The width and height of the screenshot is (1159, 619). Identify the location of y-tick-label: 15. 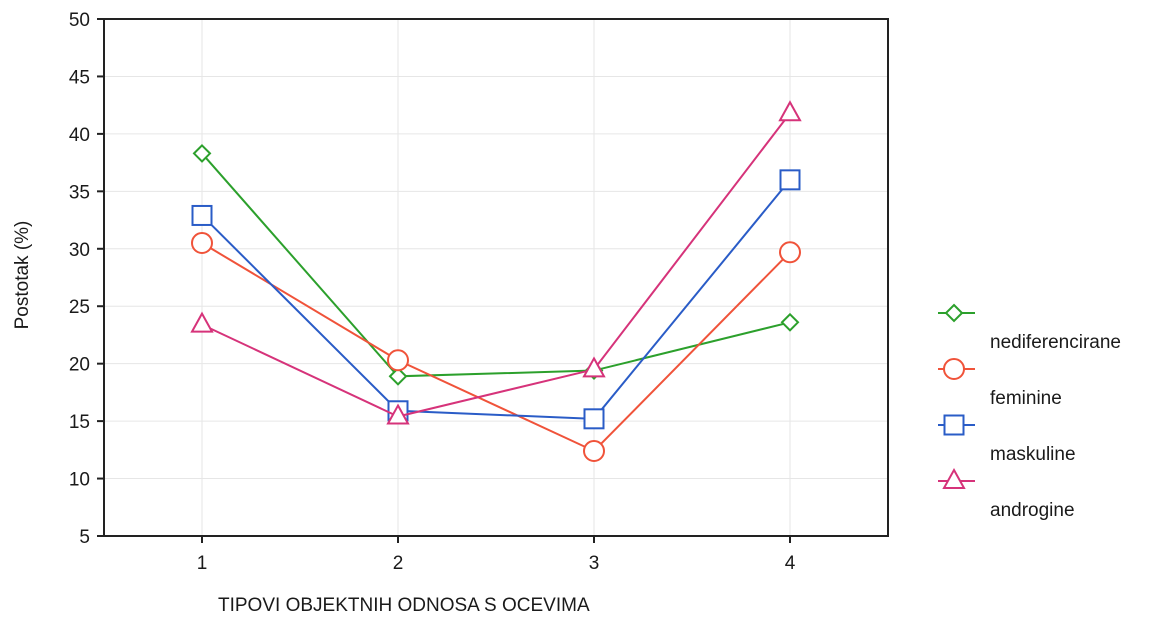
(79, 422).